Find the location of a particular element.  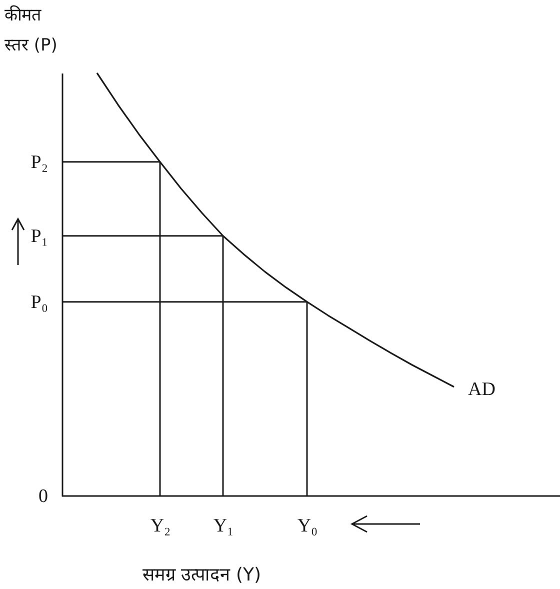

x-tick-label: Y₁ is located at coordinates (223, 526).